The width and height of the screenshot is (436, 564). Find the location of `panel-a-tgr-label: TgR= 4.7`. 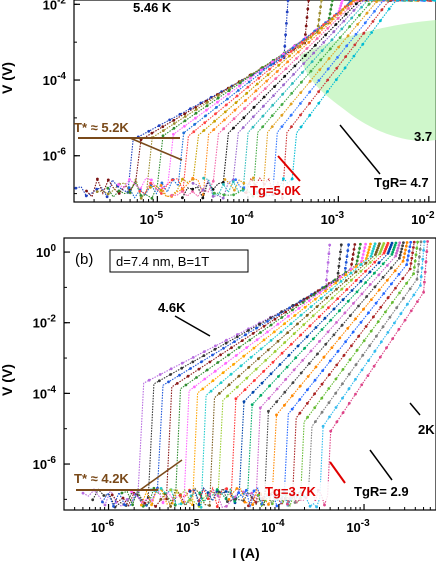

panel-a-tgr-label: TgR= 4.7 is located at coordinates (401, 182).